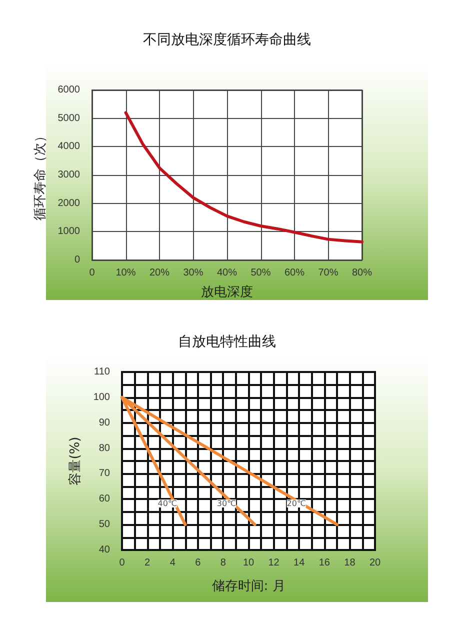  I want to click on x-axis-title: 放电深度, so click(227, 292).